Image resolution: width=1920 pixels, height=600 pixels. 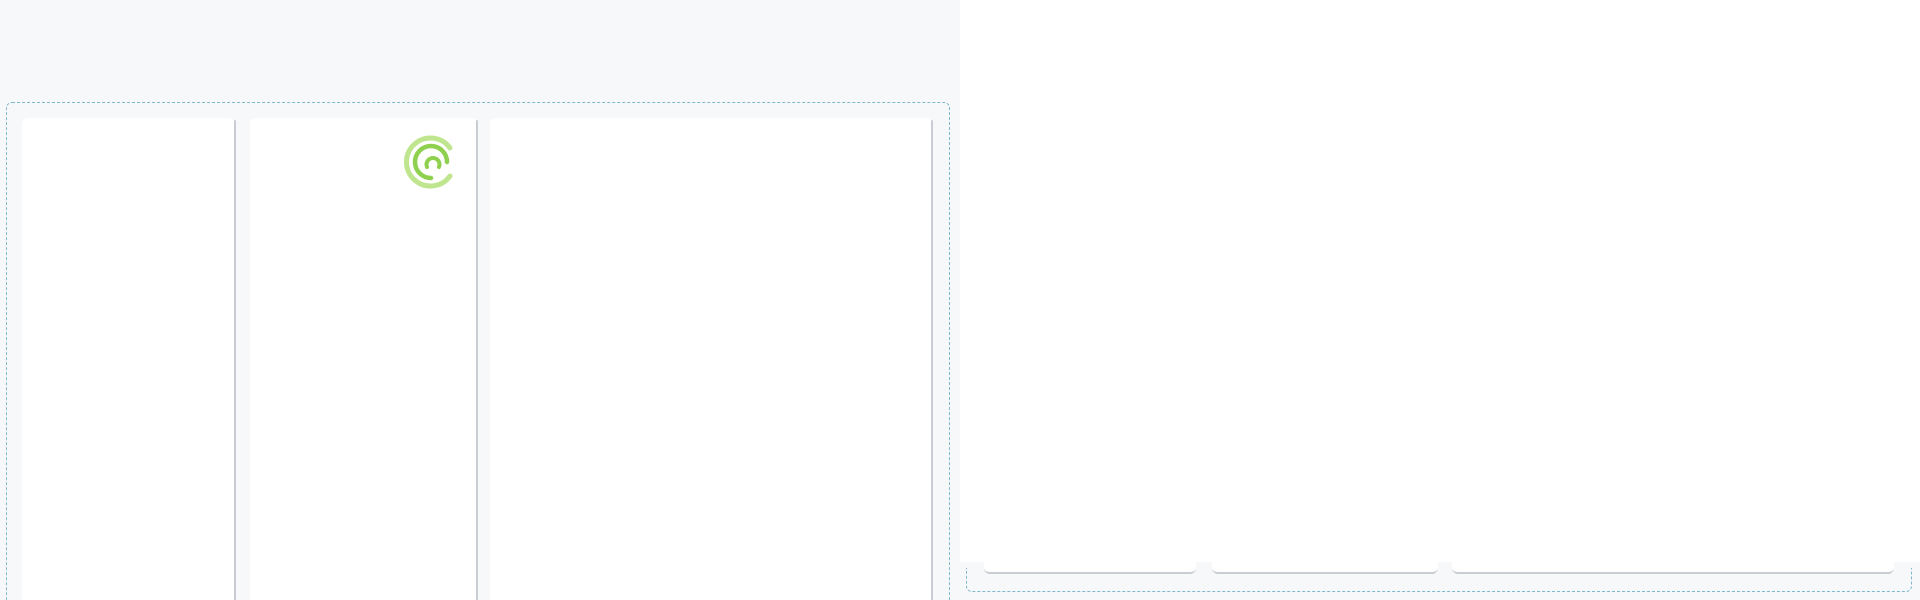 What do you see at coordinates (1439, 580) in the screenshot?
I see `bottom-dropzone` at bounding box center [1439, 580].